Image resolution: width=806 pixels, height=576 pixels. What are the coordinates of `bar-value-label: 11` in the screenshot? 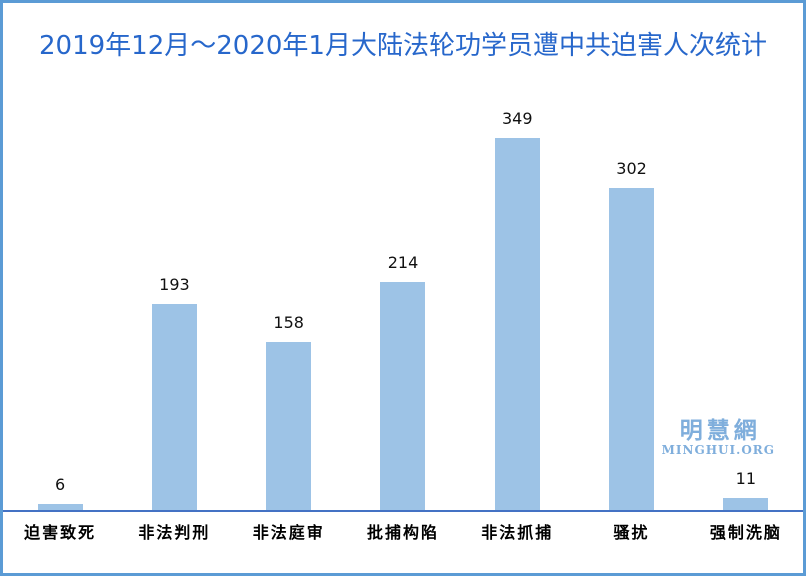 It's located at (745, 478).